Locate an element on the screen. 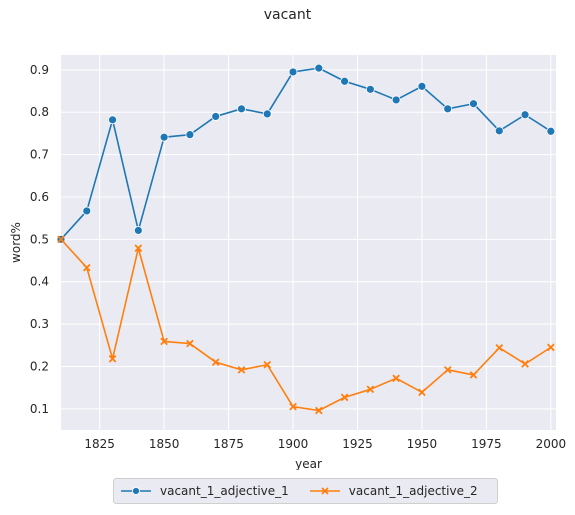 The height and width of the screenshot is (515, 575). y-axis: 0.1 0.2 0.3 0.4 0.5 0.6 0.7 0.8 0.9 is located at coordinates (39, 239).